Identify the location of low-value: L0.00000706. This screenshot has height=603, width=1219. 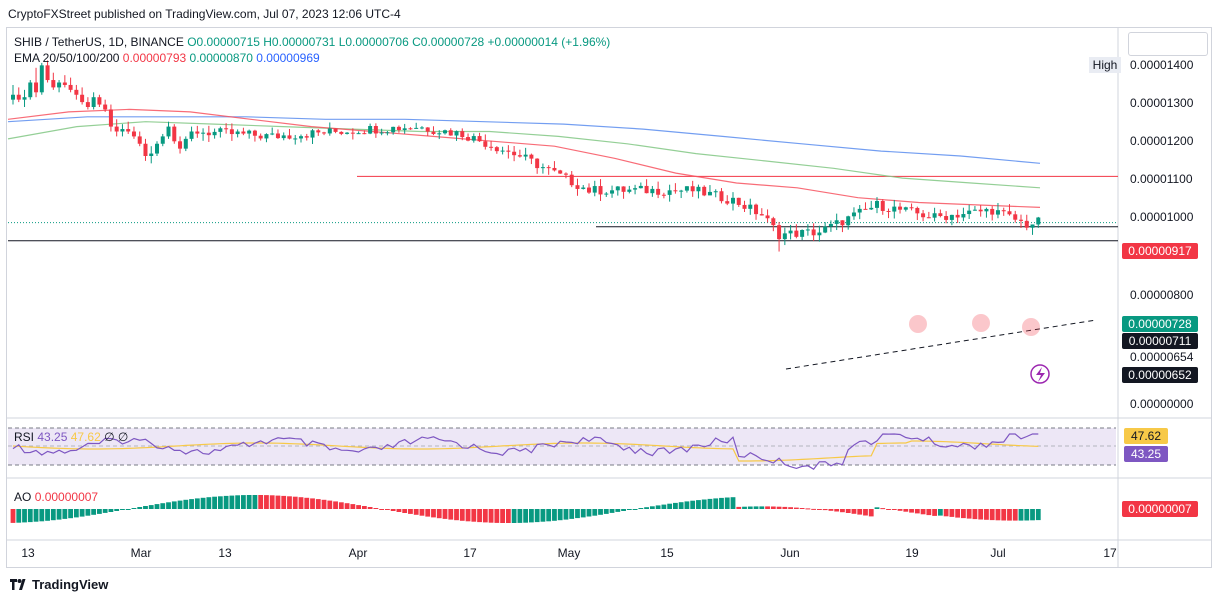
(373, 42).